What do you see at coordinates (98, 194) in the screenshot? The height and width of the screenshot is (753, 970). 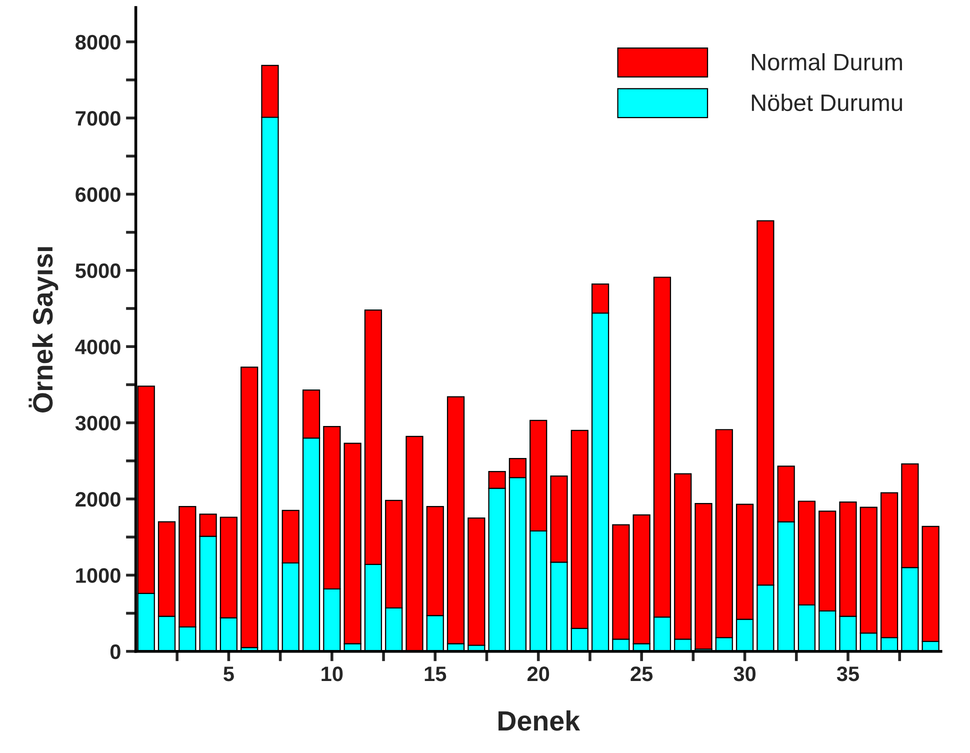 I see `y-tick-label: 6000` at bounding box center [98, 194].